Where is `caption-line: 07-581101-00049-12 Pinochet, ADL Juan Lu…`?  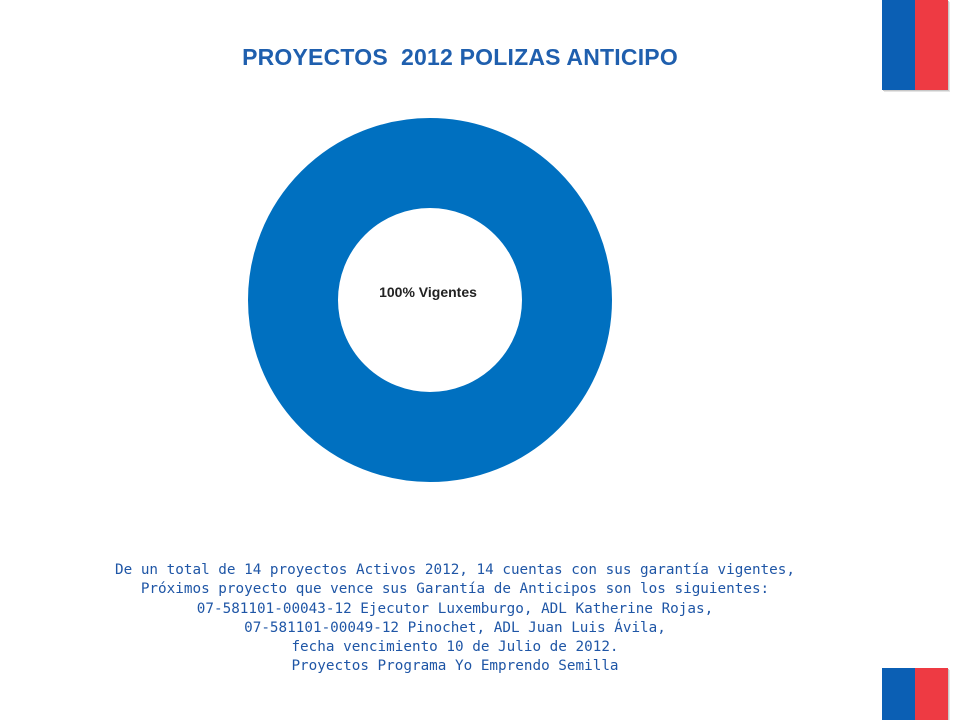
caption-line: 07-581101-00049-12 Pinochet, ADL Juan Lu… is located at coordinates (455, 627).